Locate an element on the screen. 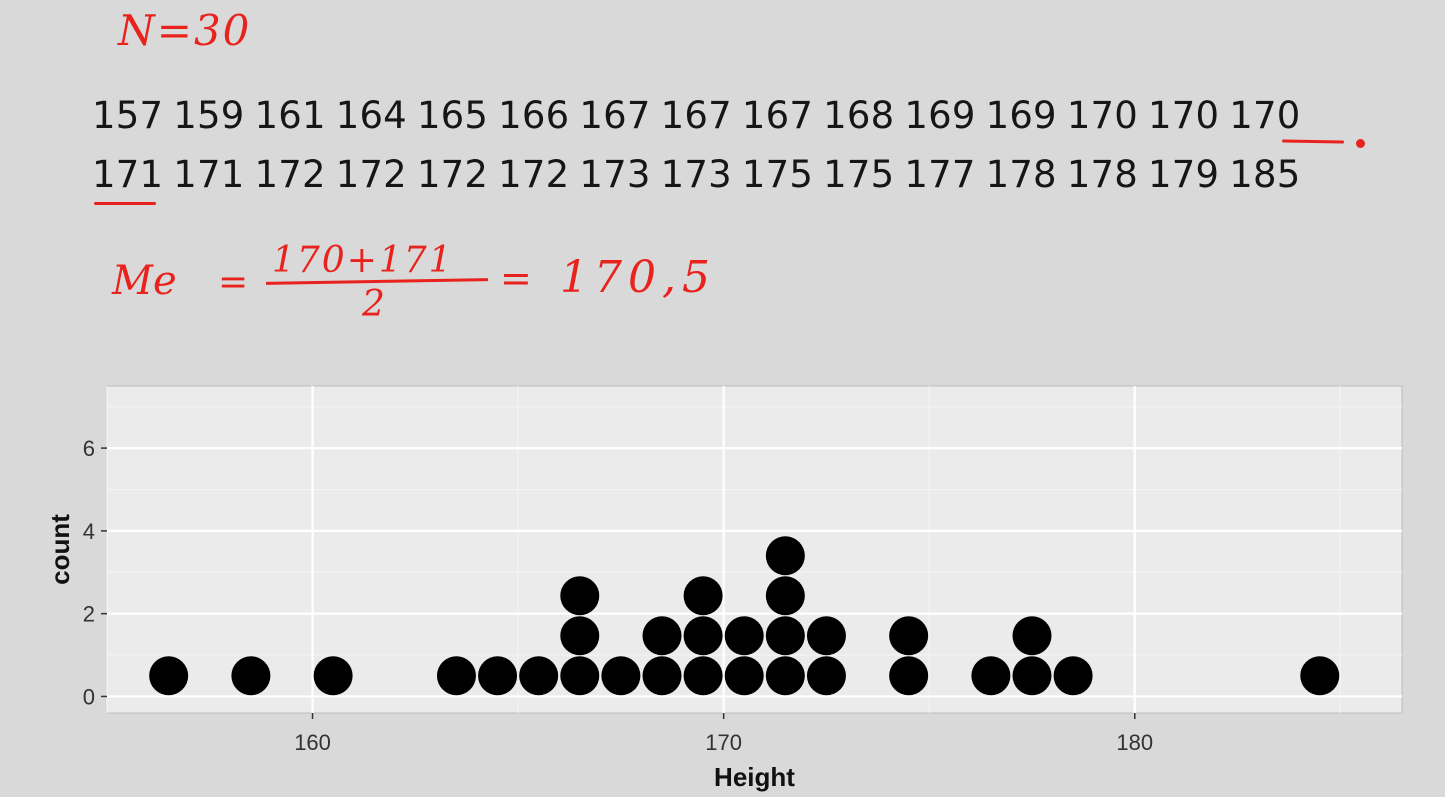 The width and height of the screenshot is (1445, 797). median-right-underline is located at coordinates (125, 203).